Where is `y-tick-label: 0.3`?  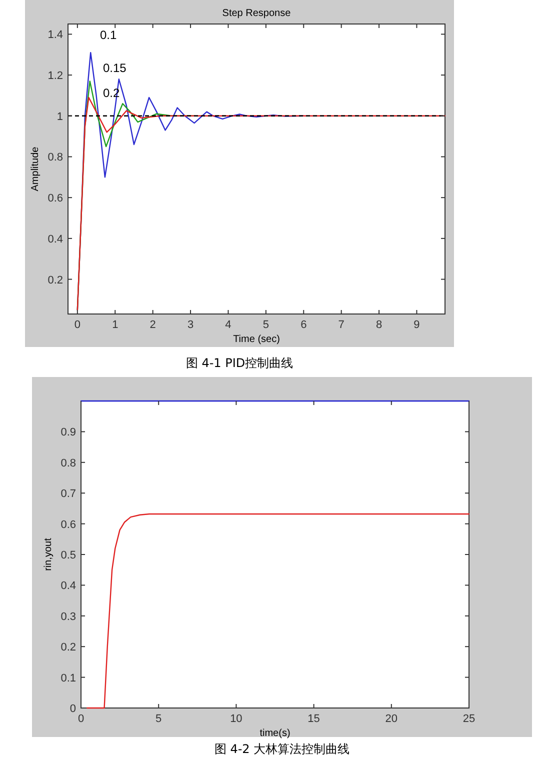
y-tick-label: 0.3 is located at coordinates (68, 616).